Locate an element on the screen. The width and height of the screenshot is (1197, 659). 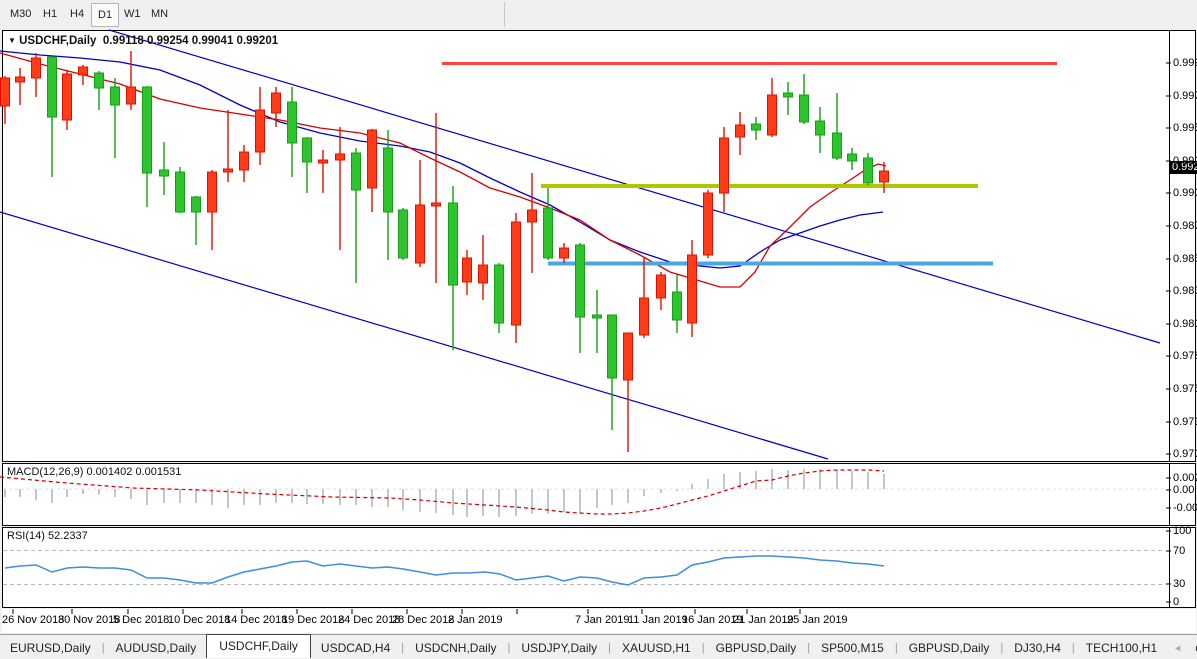
price-axis-label: 0.97580 is located at coordinates (1185, 389).